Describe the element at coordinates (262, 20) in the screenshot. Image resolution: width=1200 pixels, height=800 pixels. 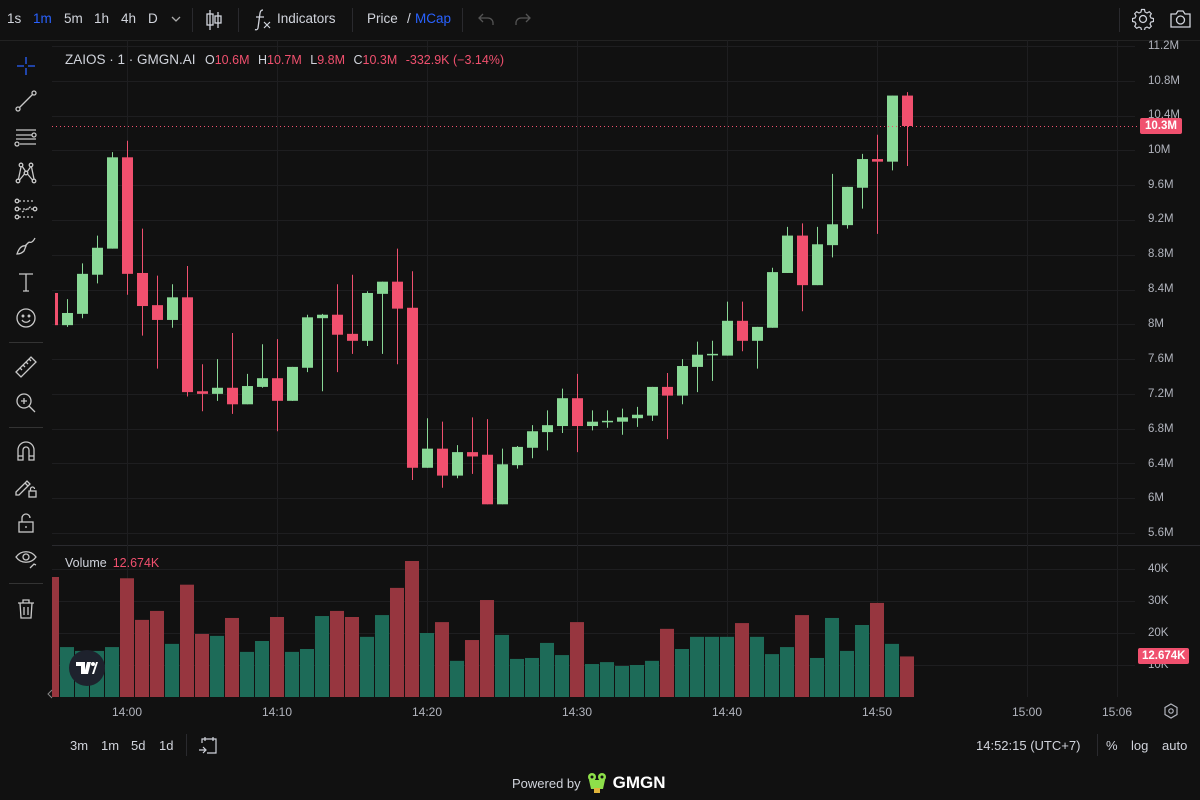
I see `indicators-fx-icon` at that location.